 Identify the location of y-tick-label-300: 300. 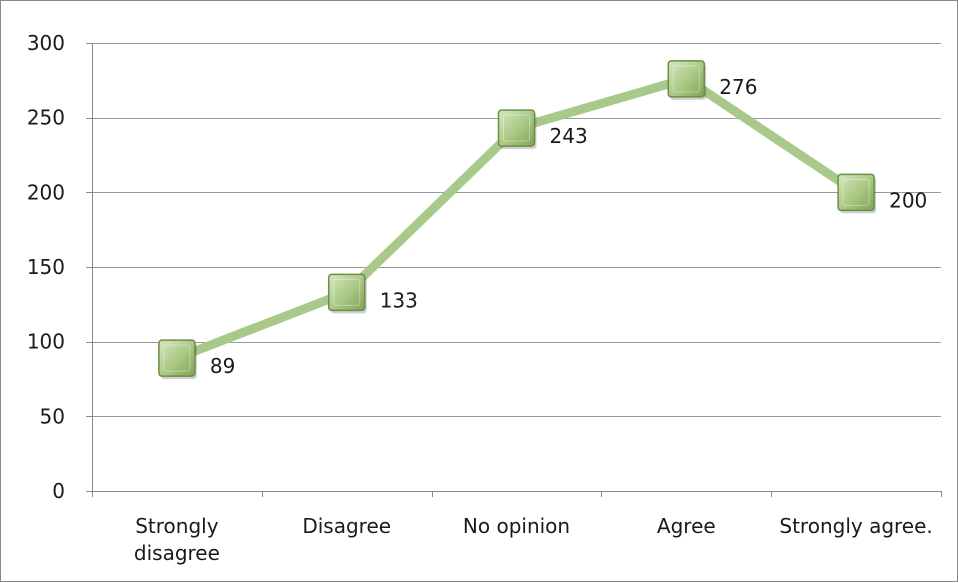
(46, 43).